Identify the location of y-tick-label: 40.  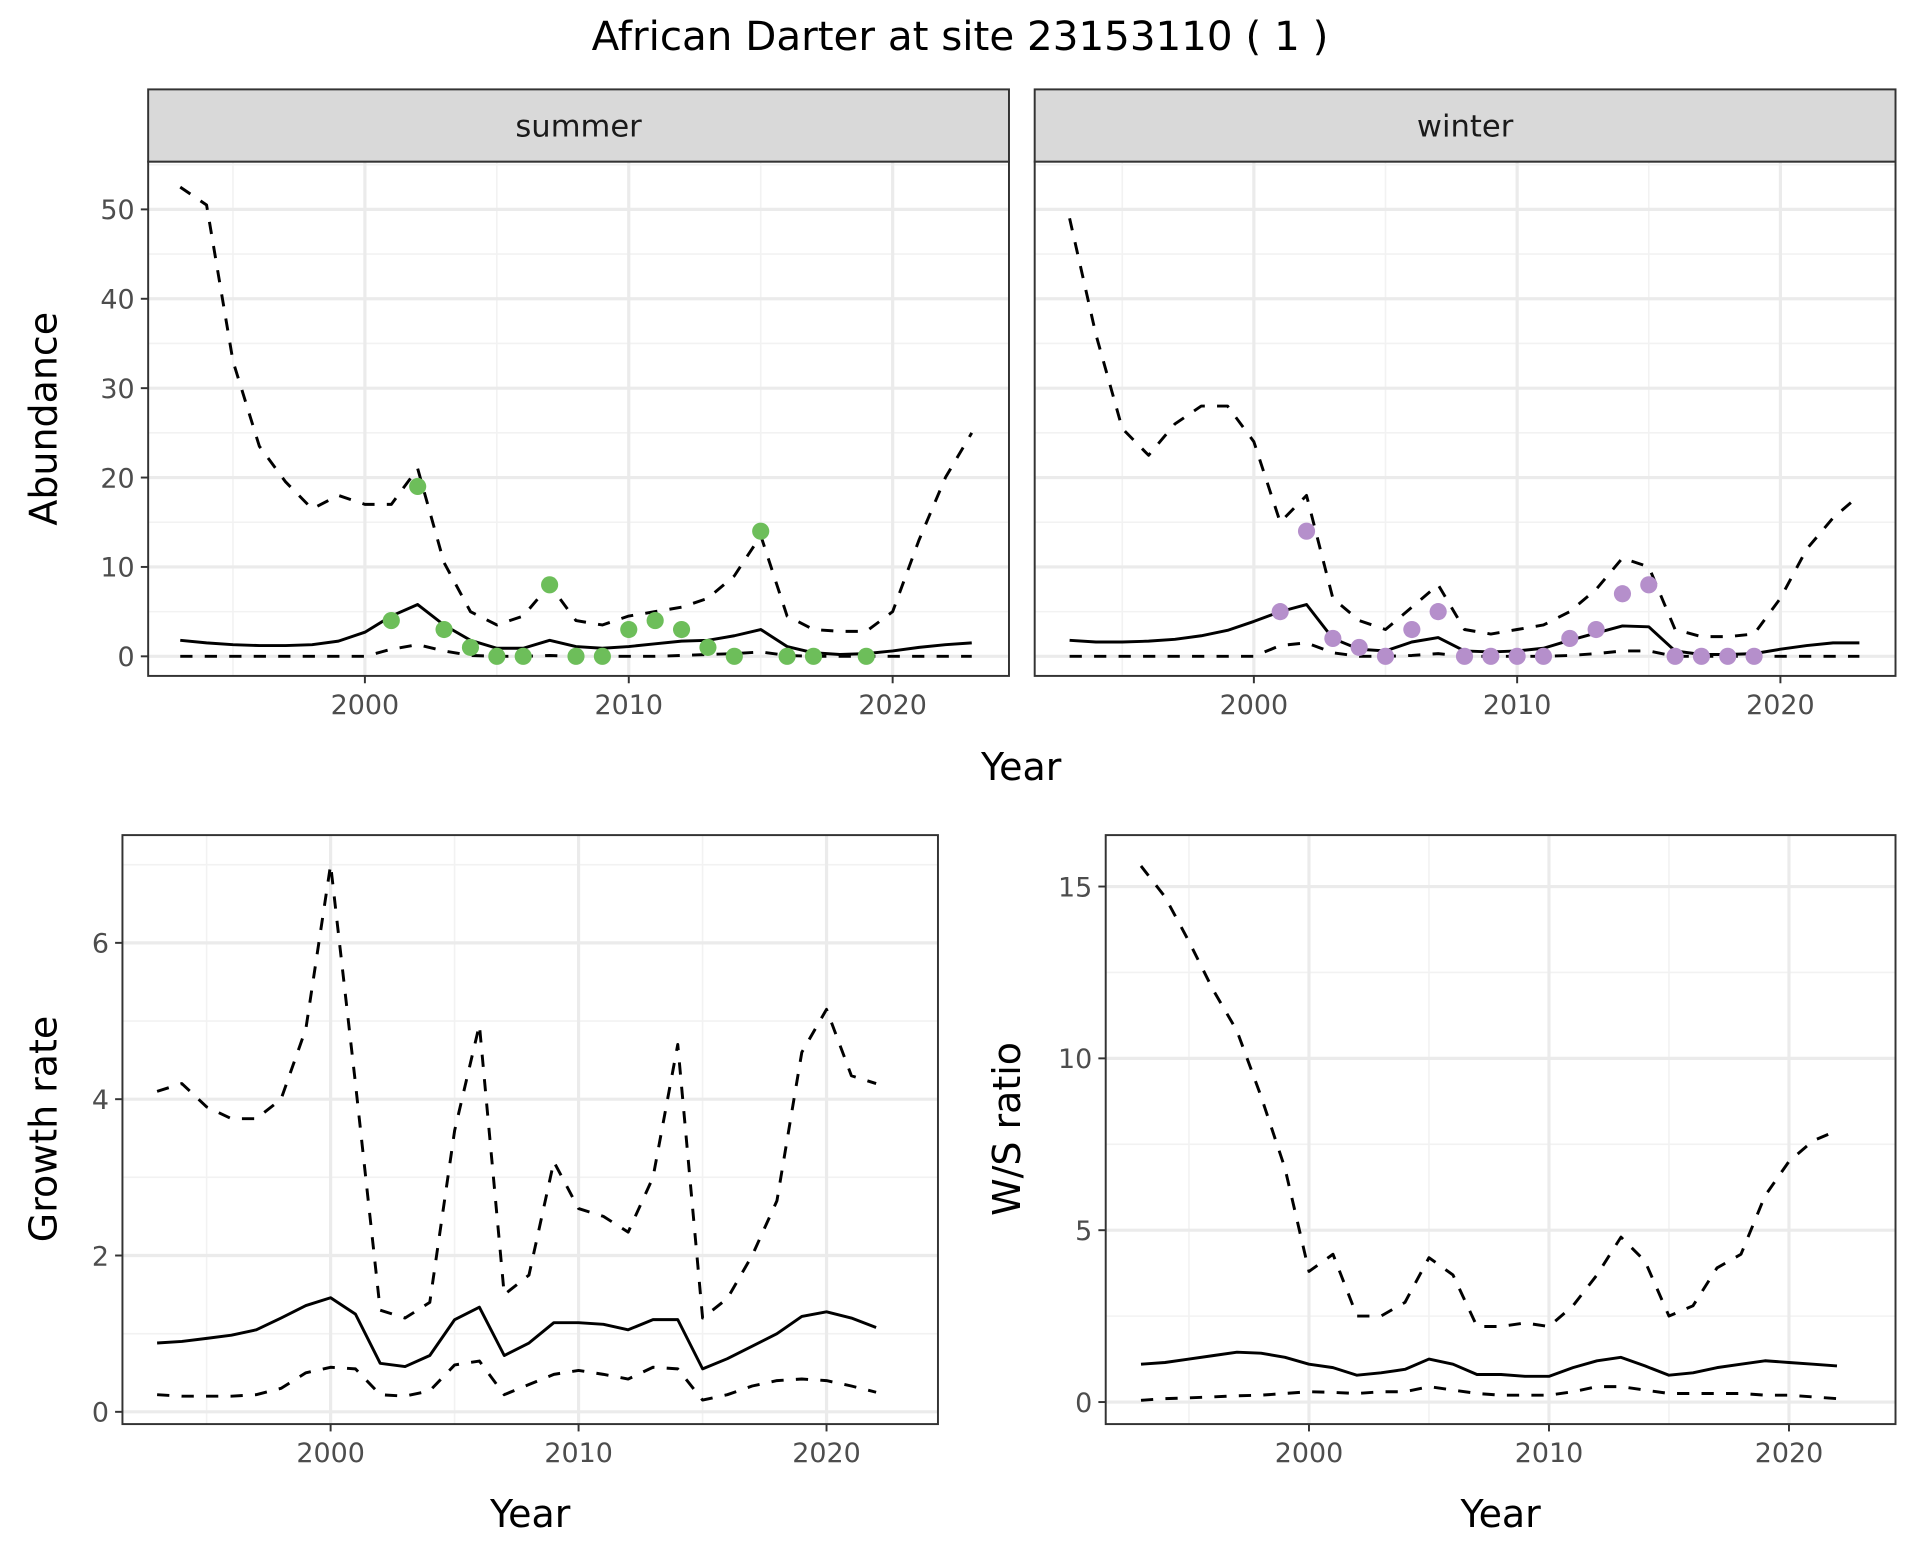
(117, 300).